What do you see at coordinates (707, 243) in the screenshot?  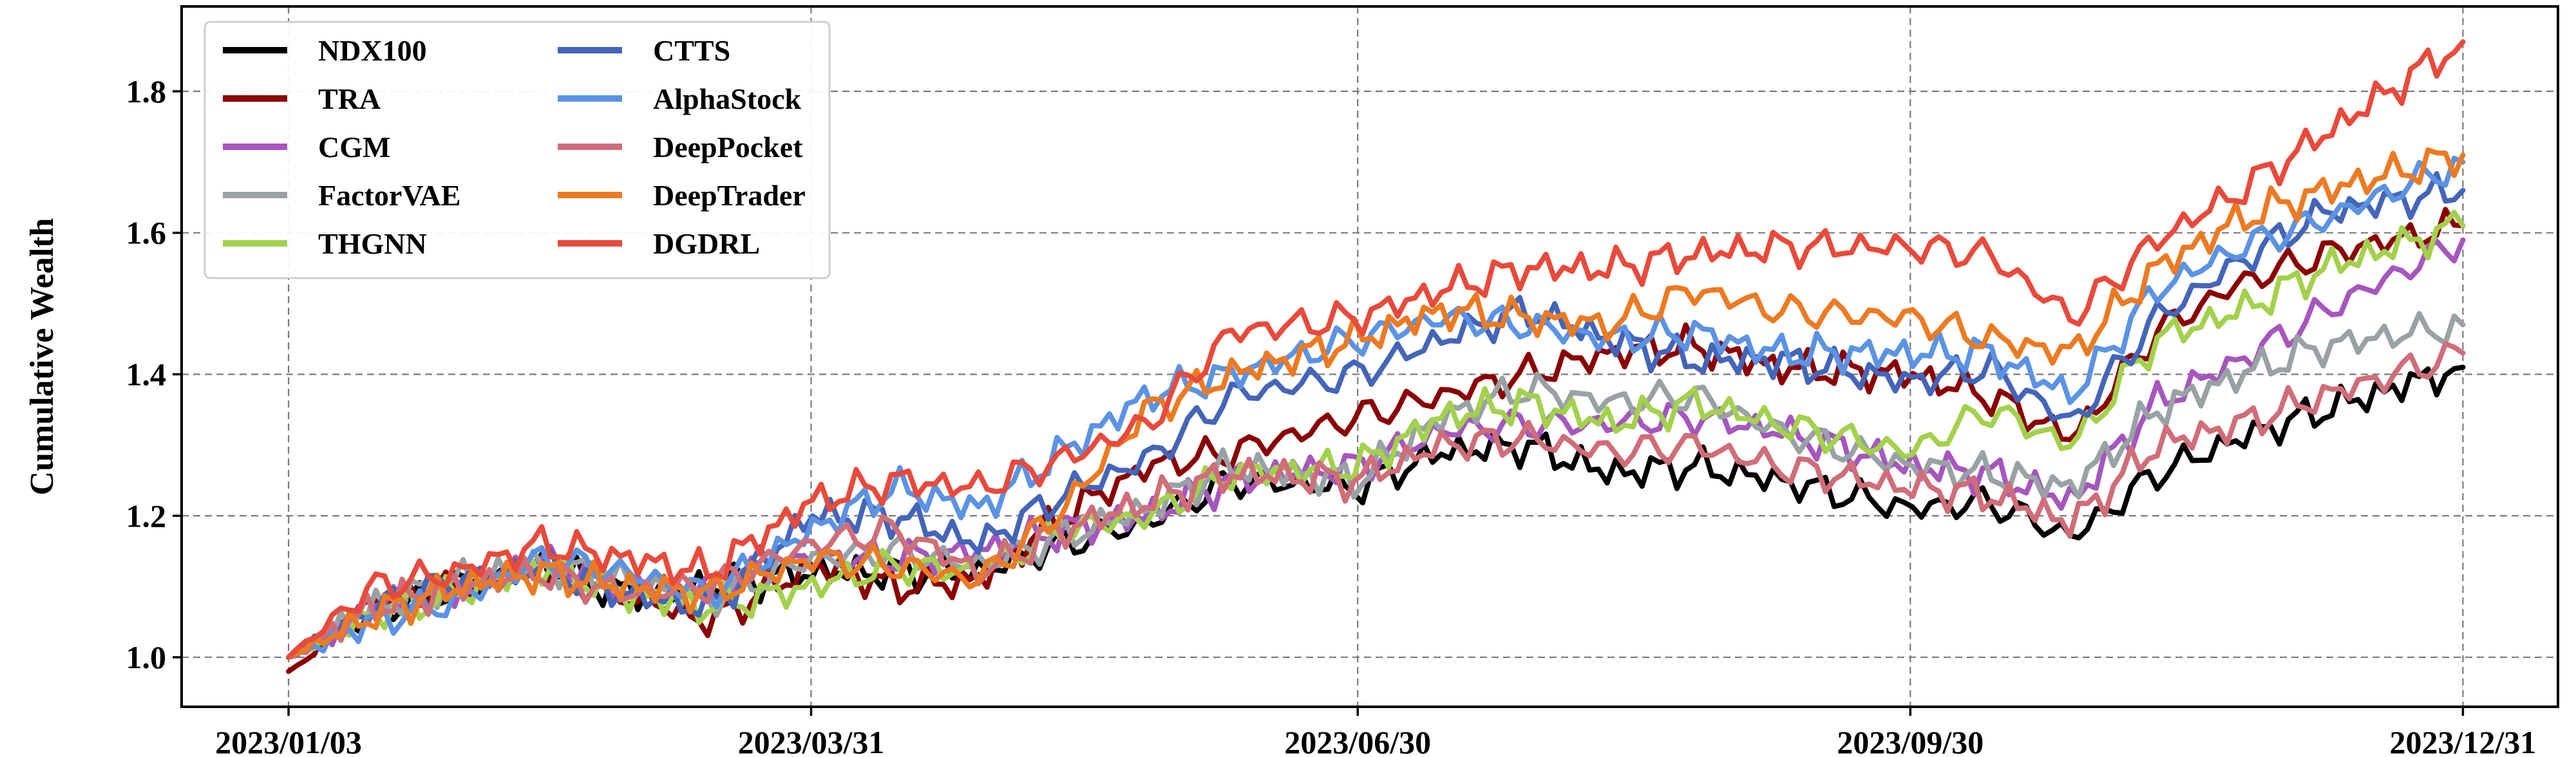 I see `legend-label-dgdrl: DGDRL` at bounding box center [707, 243].